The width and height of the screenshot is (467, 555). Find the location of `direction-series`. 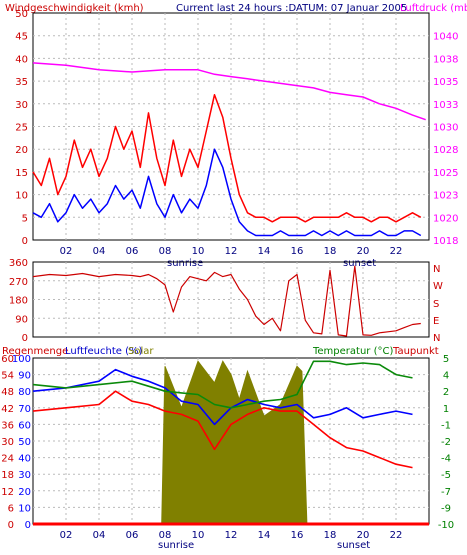

direction-series is located at coordinates (226, 301).